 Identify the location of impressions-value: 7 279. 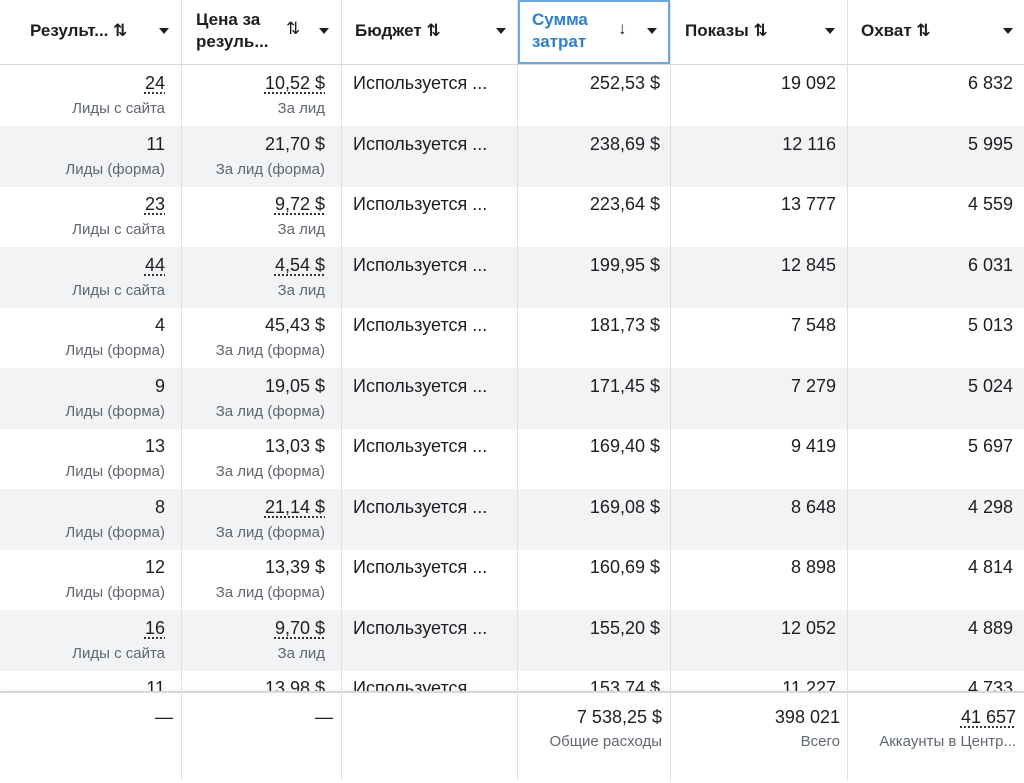
(813, 385).